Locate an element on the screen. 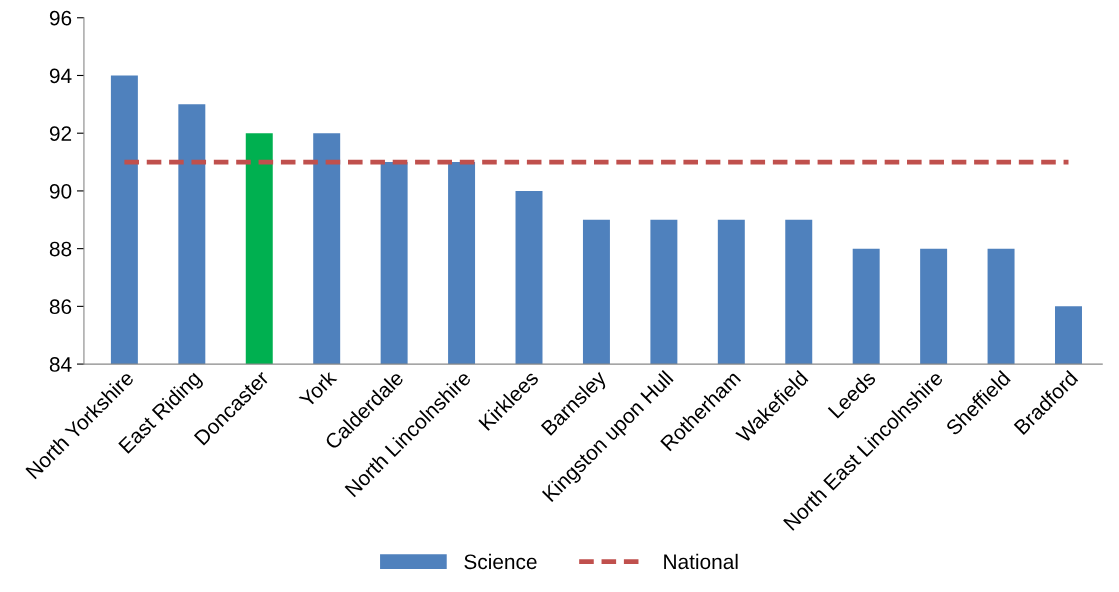  y-tick-label: 92 is located at coordinates (60, 133).